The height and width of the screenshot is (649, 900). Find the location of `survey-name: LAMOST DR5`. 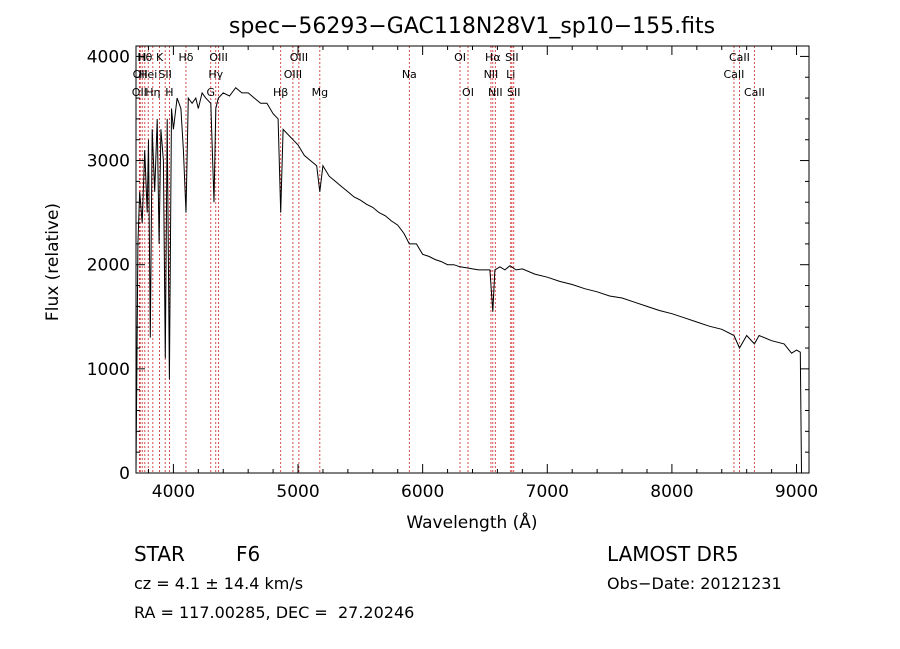

survey-name: LAMOST DR5 is located at coordinates (673, 554).